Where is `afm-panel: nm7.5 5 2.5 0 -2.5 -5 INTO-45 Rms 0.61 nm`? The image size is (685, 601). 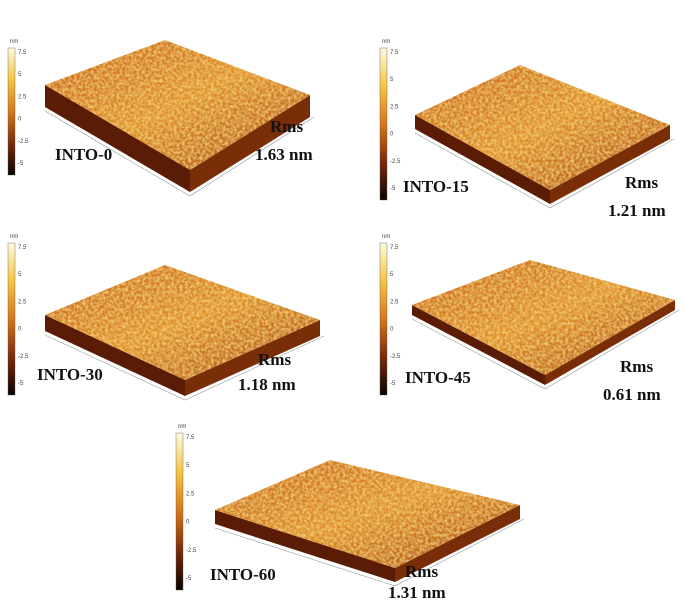 afm-panel: nm7.5 5 2.5 0 -2.5 -5 INTO-45 Rms 0.61 nm is located at coordinates (529, 319).